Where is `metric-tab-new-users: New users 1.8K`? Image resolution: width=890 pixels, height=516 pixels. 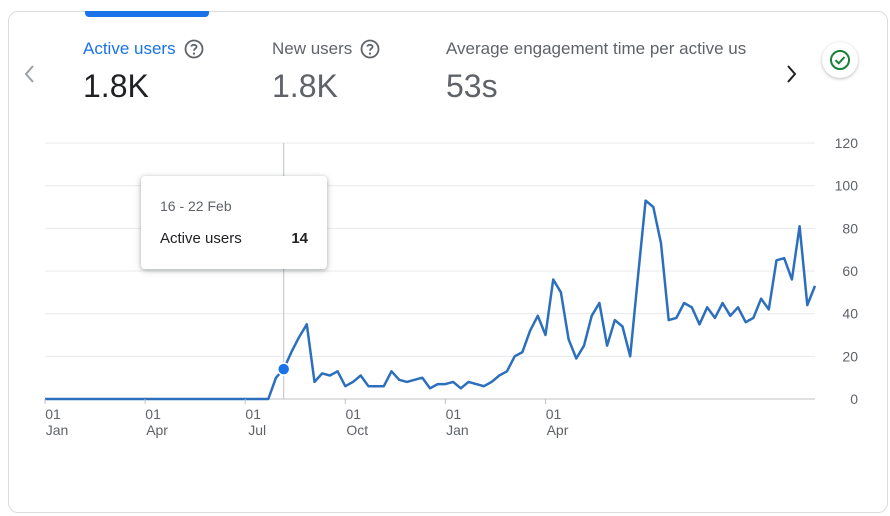
metric-tab-new-users: New users 1.8K is located at coordinates (326, 71).